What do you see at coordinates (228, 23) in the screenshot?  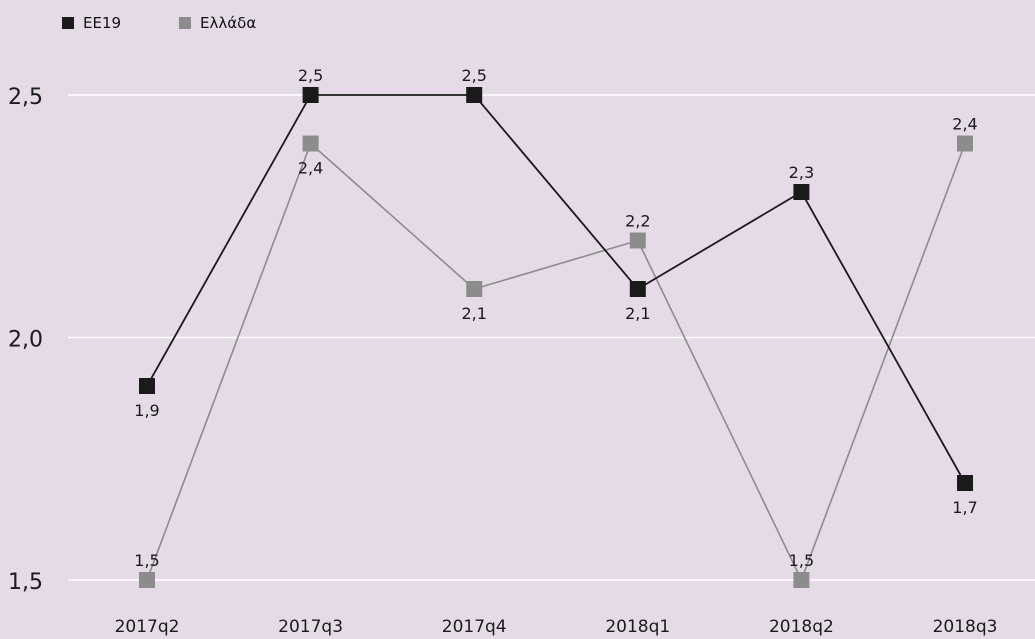 I see `legend-label-greece: Ελλάδα` at bounding box center [228, 23].